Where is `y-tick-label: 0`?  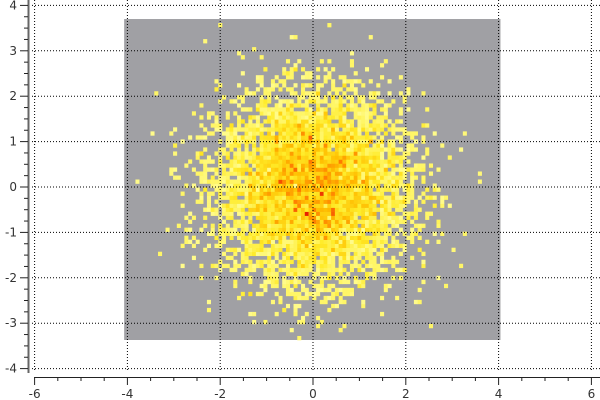 y-tick-label: 0 is located at coordinates (13, 187).